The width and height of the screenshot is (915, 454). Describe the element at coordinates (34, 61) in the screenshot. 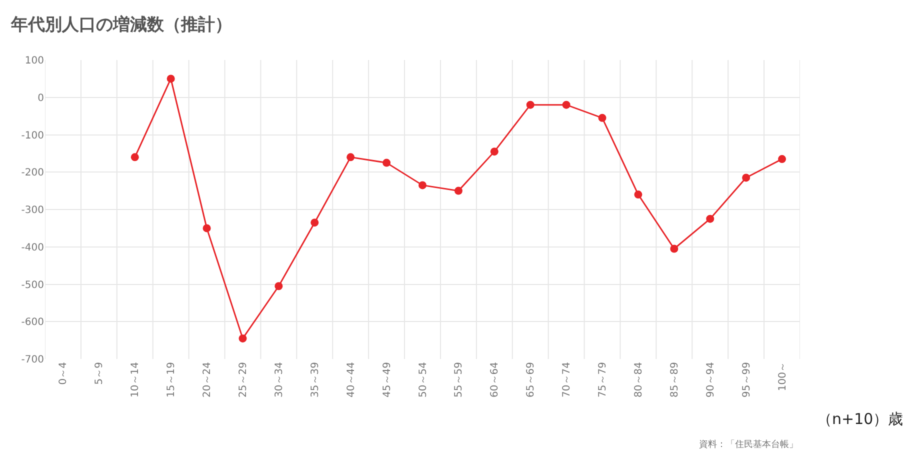

I see `y-tick-label: 100` at that location.